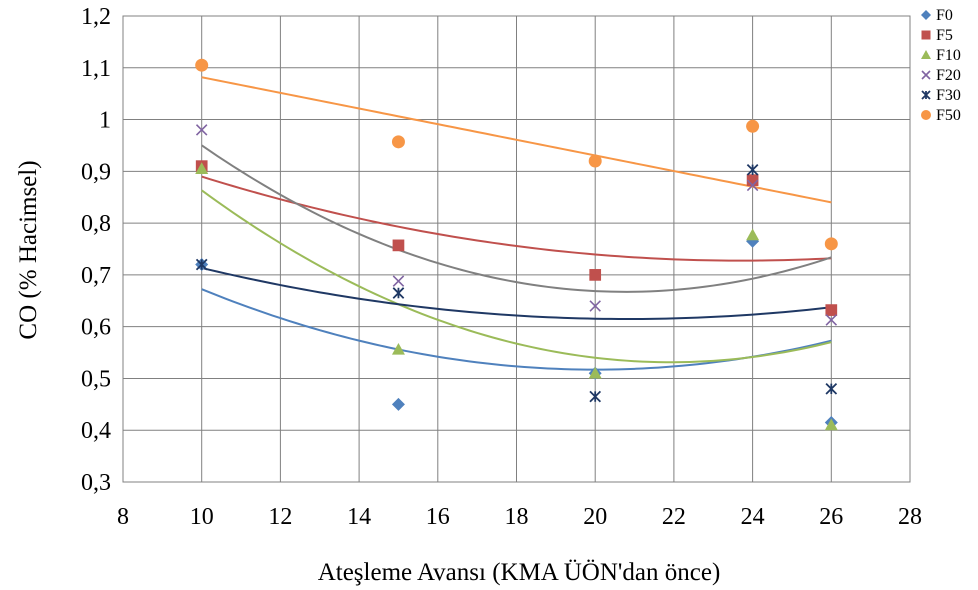 The image size is (978, 590). Describe the element at coordinates (105, 121) in the screenshot. I see `y-tick-label: 1` at that location.